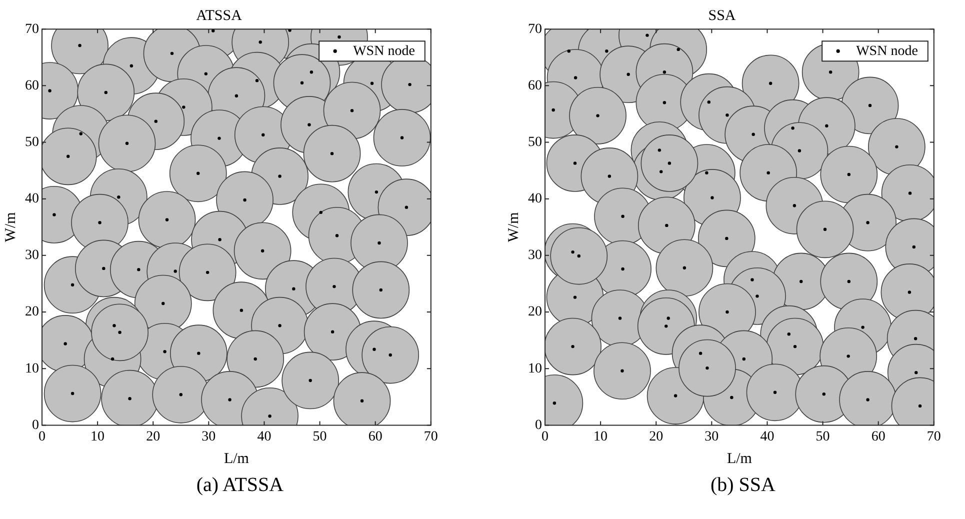 This screenshot has height=519, width=965. I want to click on text: (a) ATSSA, so click(240, 485).